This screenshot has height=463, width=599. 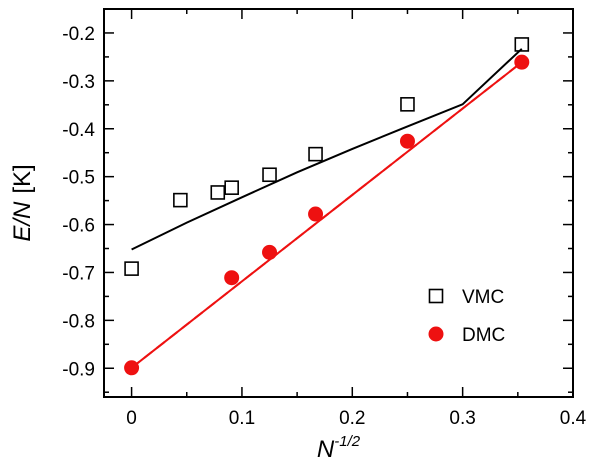 What do you see at coordinates (131, 418) in the screenshot?
I see `x-tick-label: 0` at bounding box center [131, 418].